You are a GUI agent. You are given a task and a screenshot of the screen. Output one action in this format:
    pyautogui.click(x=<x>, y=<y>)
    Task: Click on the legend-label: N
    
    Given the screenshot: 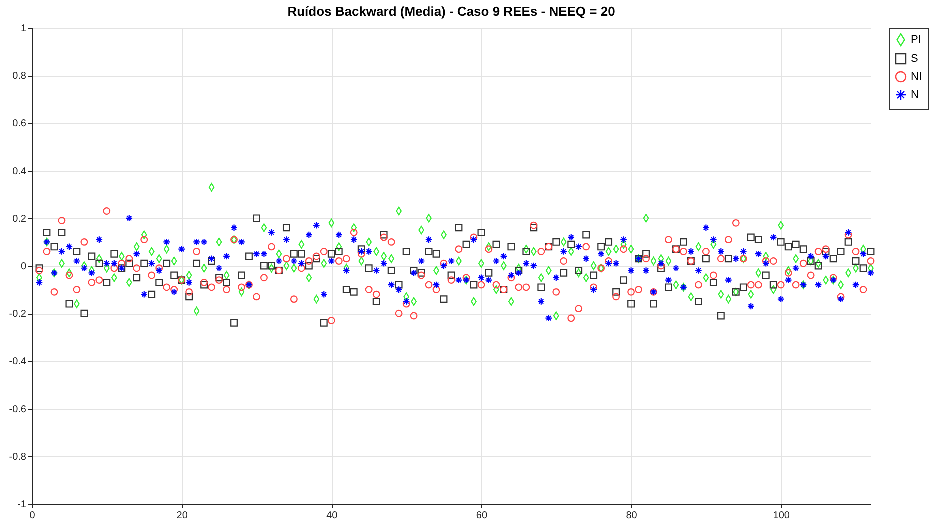 What is the action you would take?
    pyautogui.click(x=915, y=95)
    